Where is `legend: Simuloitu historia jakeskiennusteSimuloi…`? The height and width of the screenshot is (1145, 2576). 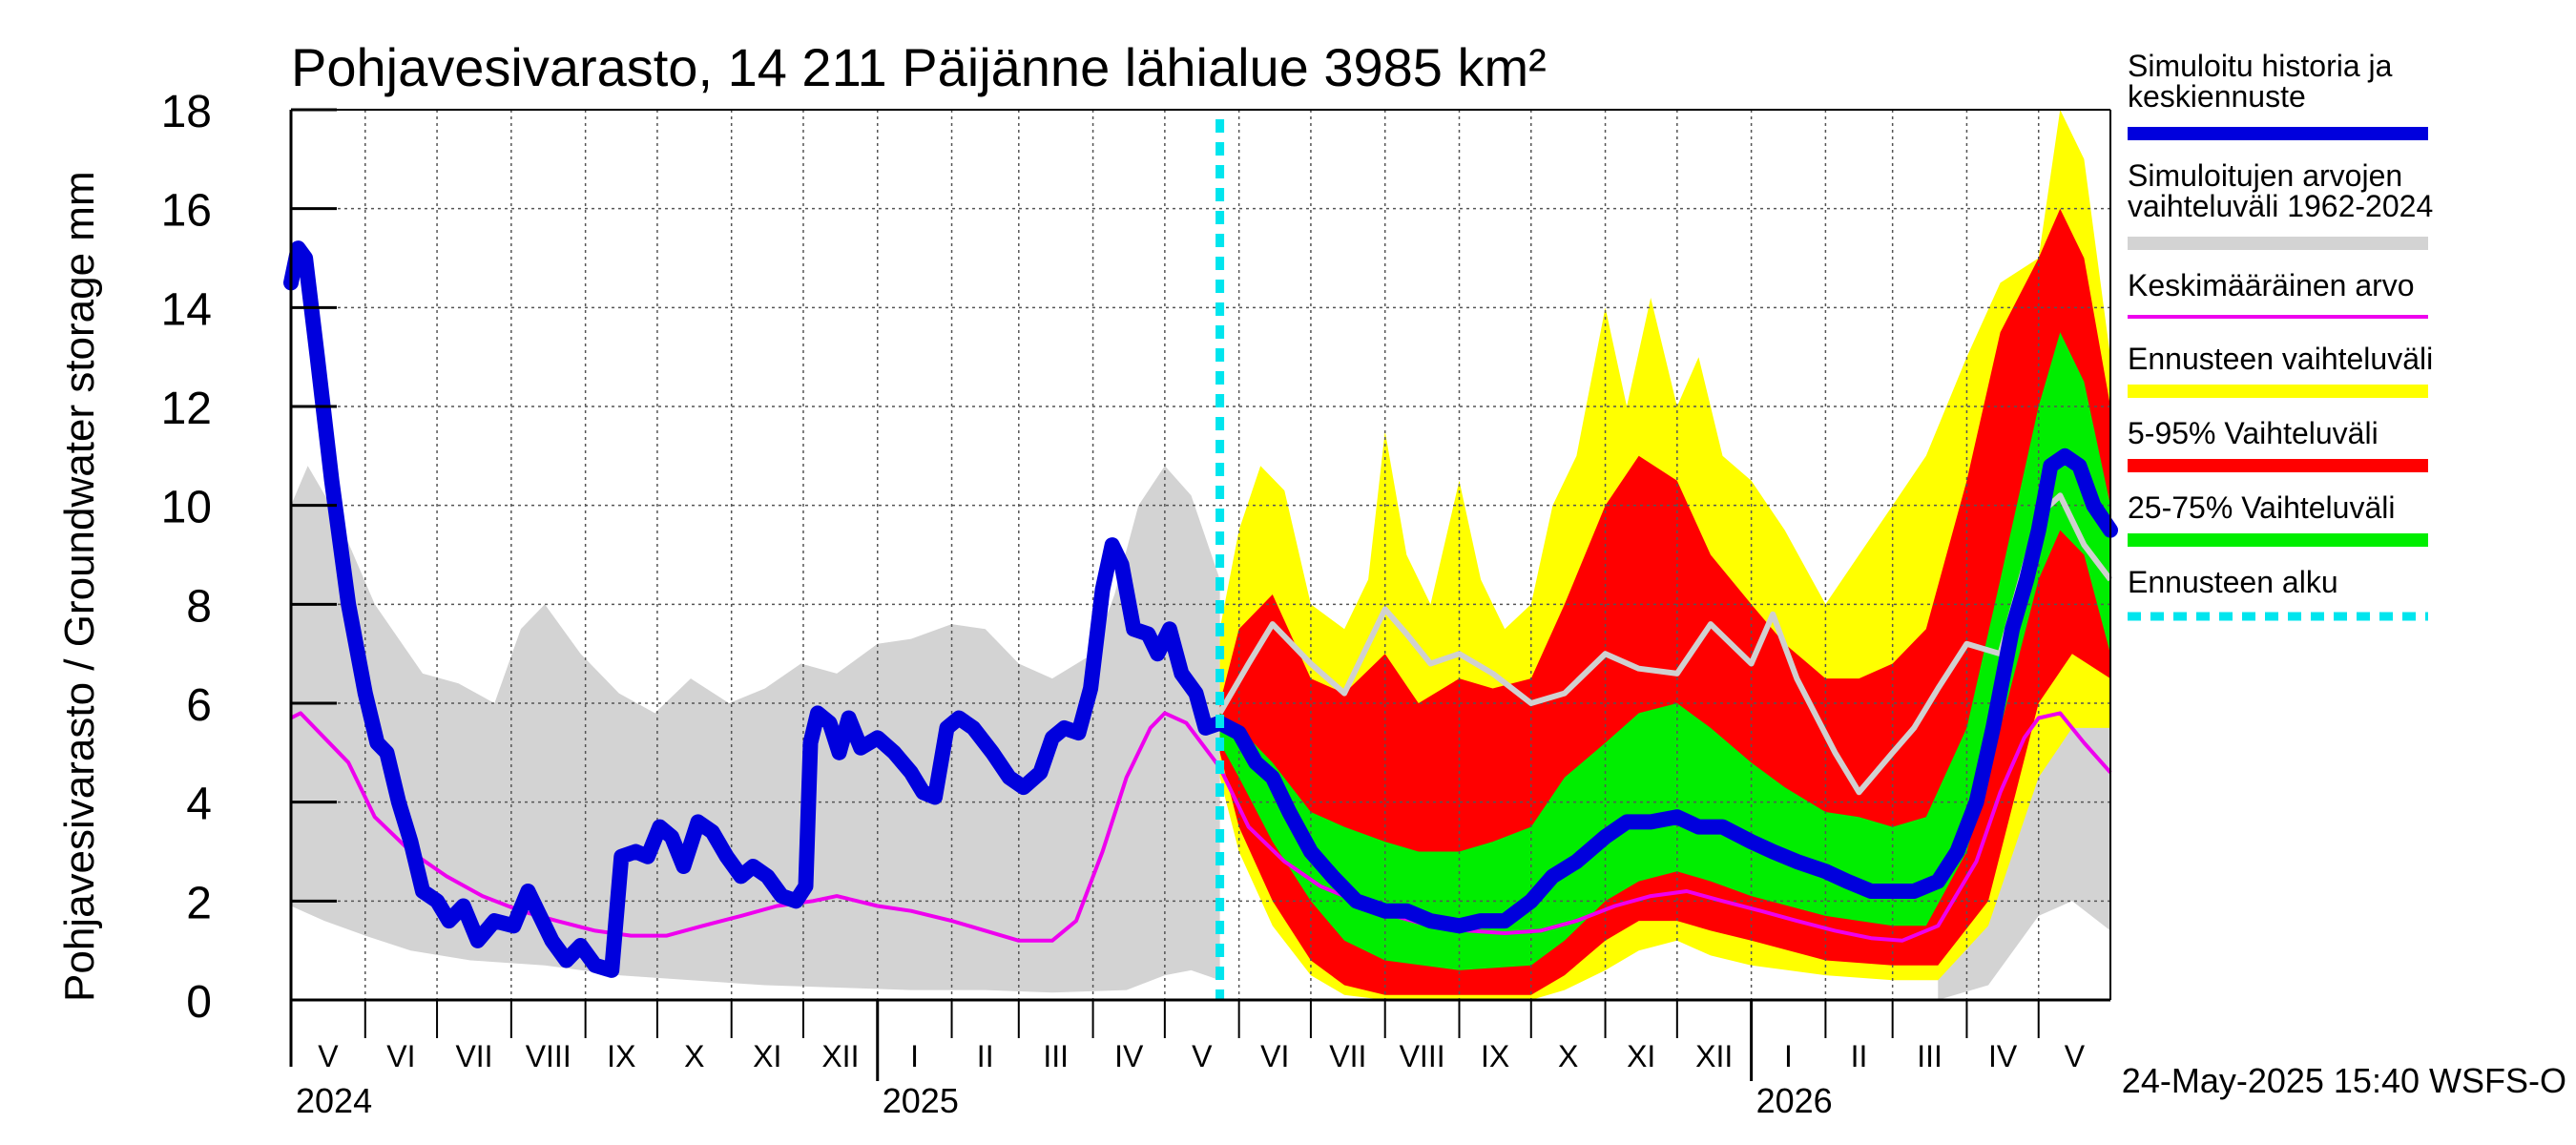
legend: Simuloitu historia jakeskiennusteSimuloi… is located at coordinates (2280, 335).